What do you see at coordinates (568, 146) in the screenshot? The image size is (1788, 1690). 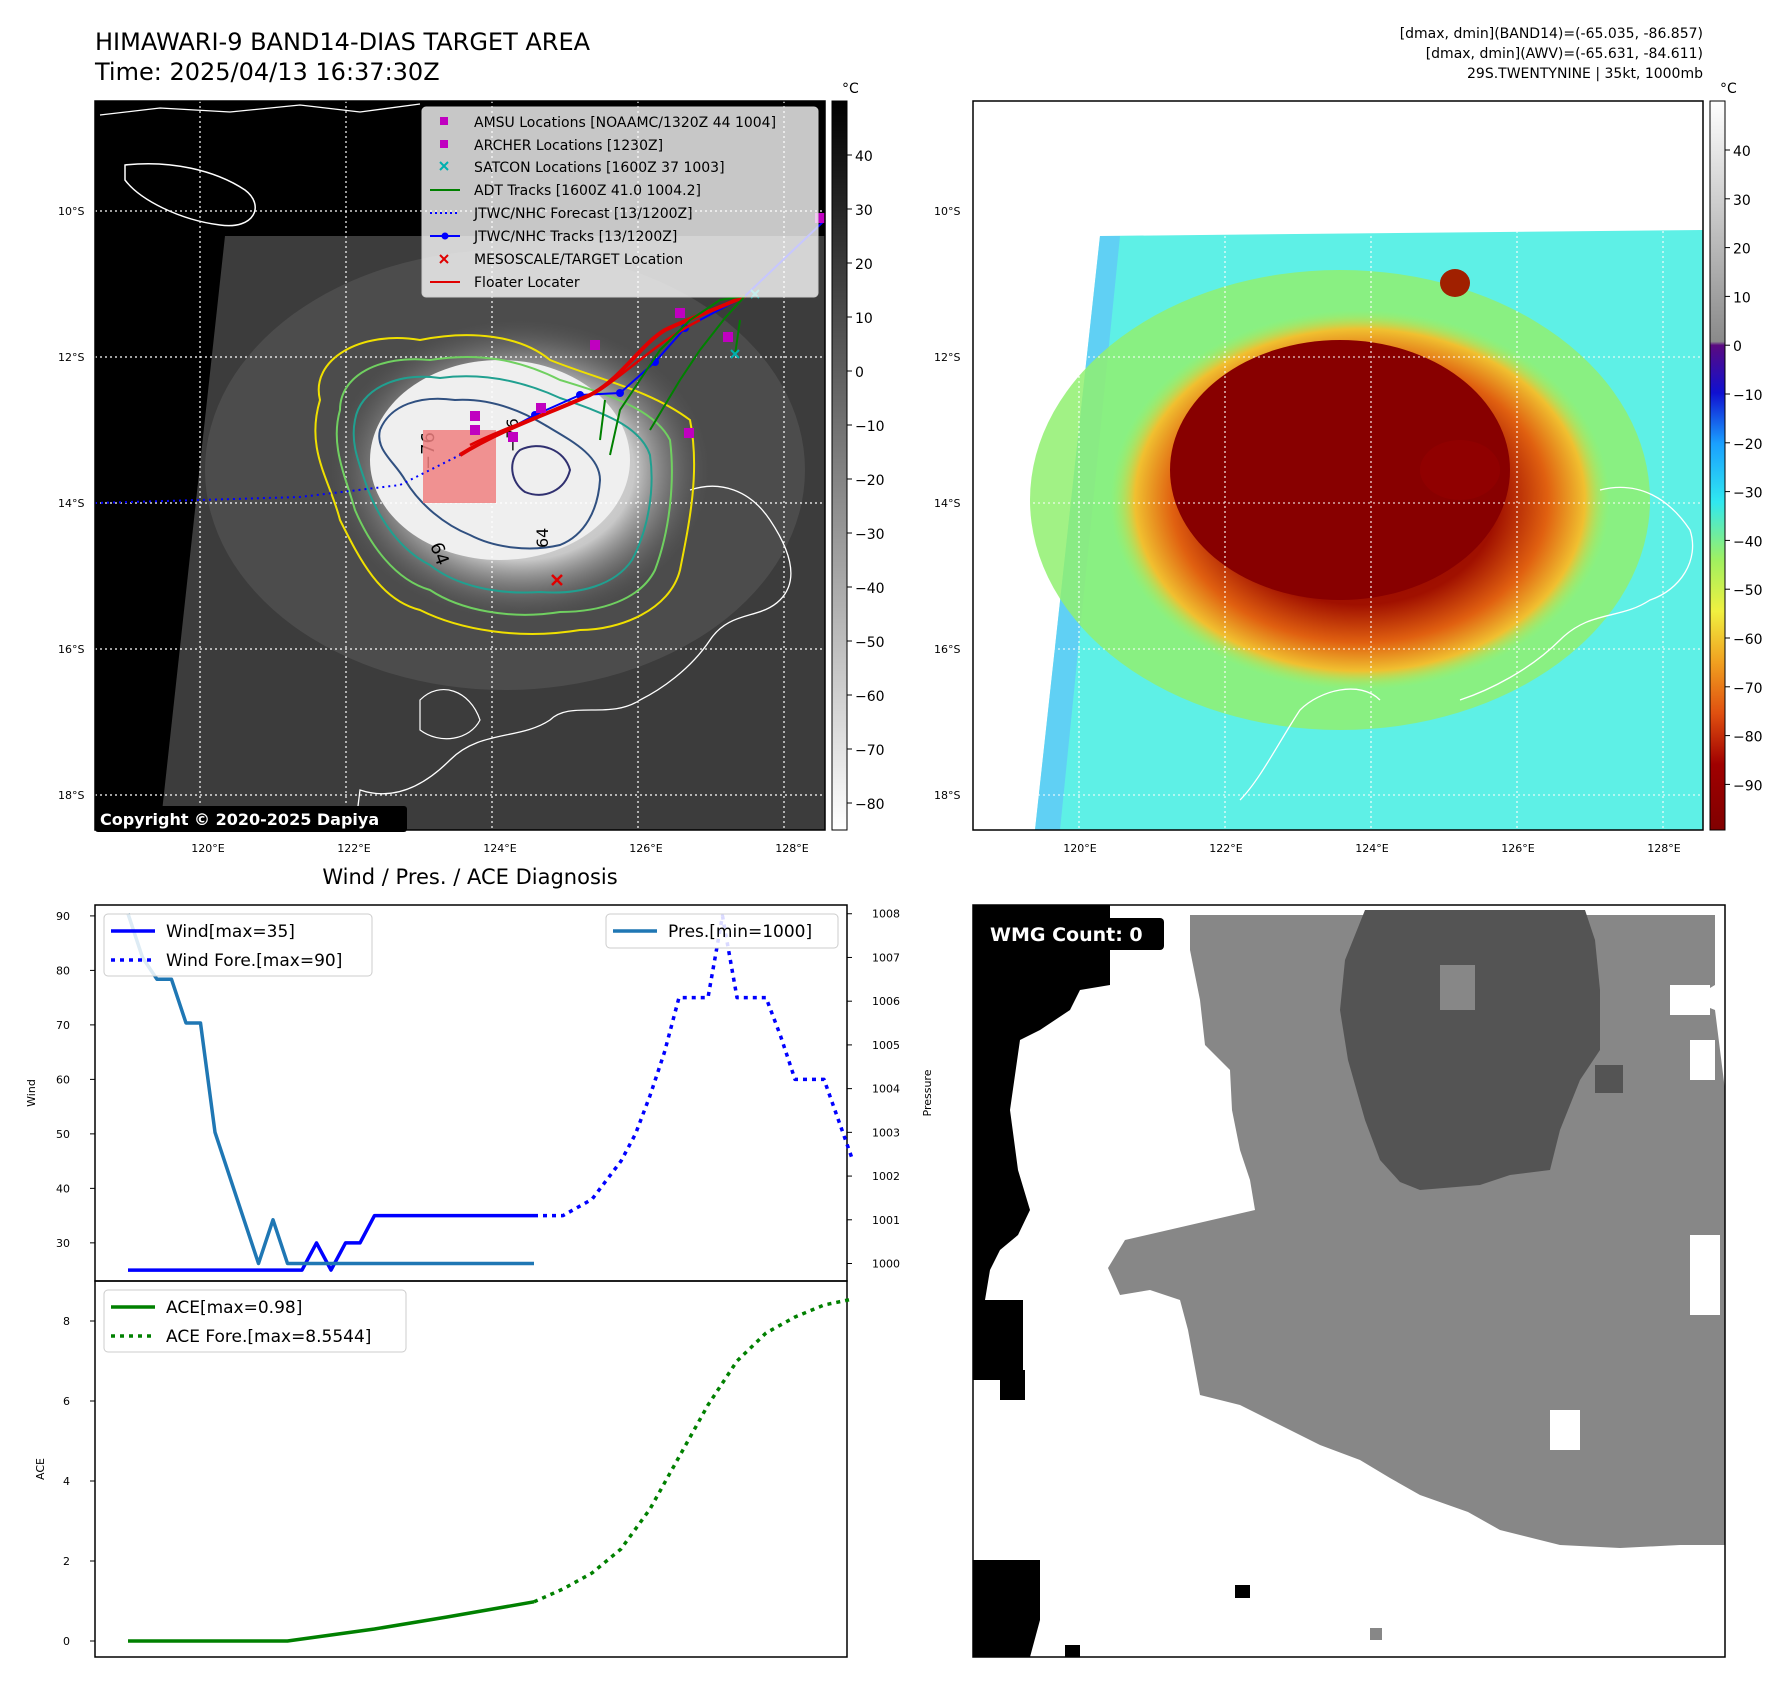 I see `legend-label: ARCHER Locations [1230Z]` at bounding box center [568, 146].